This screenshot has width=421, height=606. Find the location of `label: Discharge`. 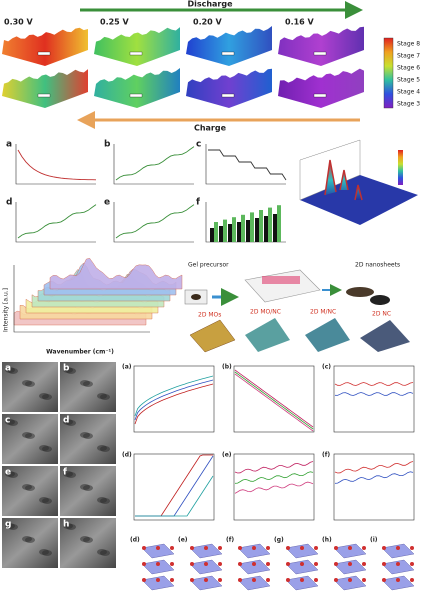

label: Discharge is located at coordinates (210, 4).